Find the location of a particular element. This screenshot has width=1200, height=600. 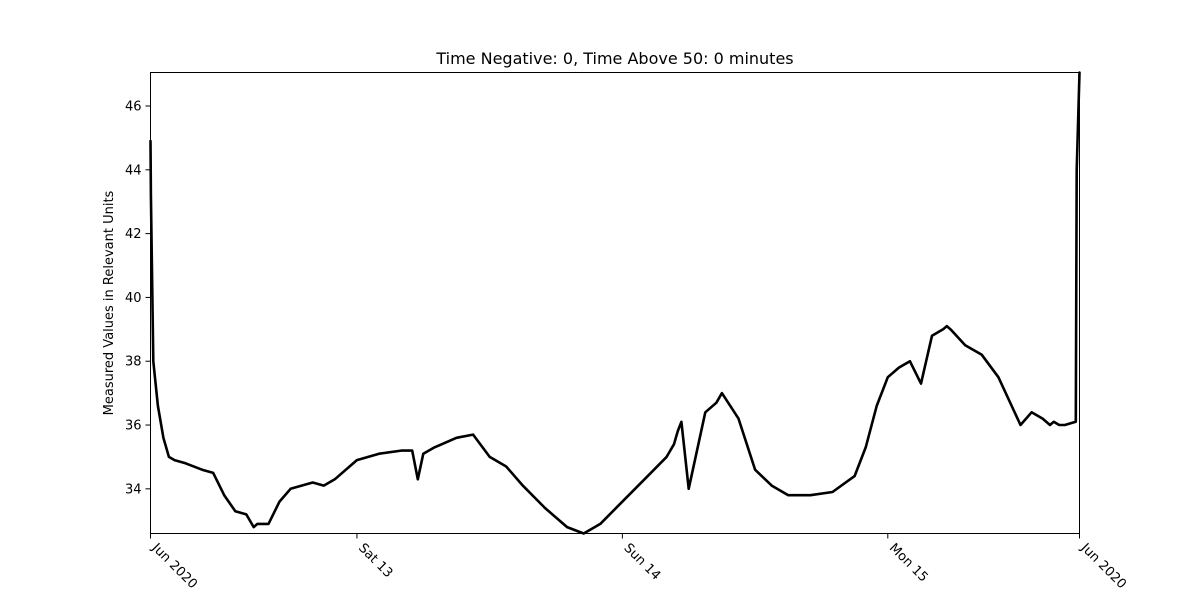

y-tick-label: 44 is located at coordinates (133, 170).